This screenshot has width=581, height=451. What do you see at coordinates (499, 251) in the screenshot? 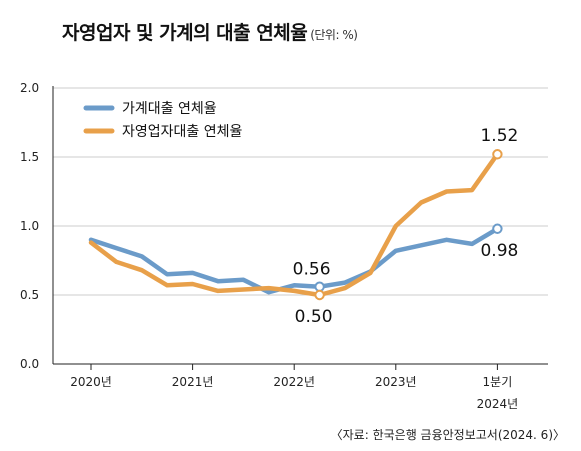
I see `data-label: 0.98` at bounding box center [499, 251].